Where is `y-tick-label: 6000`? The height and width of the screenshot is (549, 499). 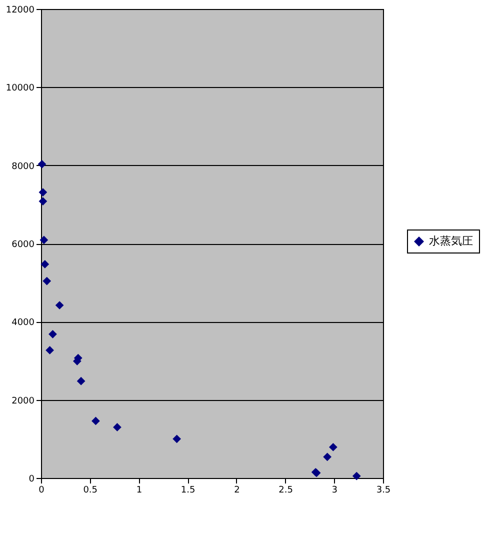
y-tick-label: 6000 is located at coordinates (23, 245).